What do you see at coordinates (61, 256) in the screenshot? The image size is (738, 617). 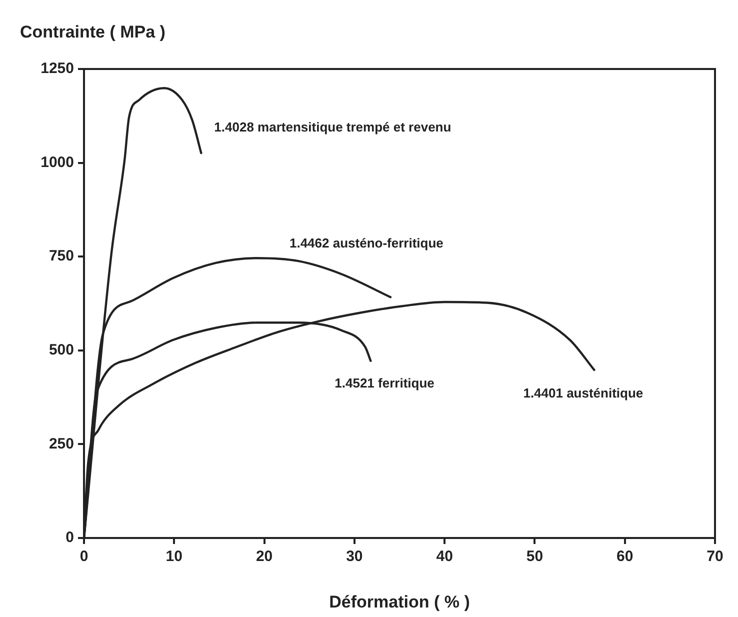 I see `y-tick-label: 750` at bounding box center [61, 256].